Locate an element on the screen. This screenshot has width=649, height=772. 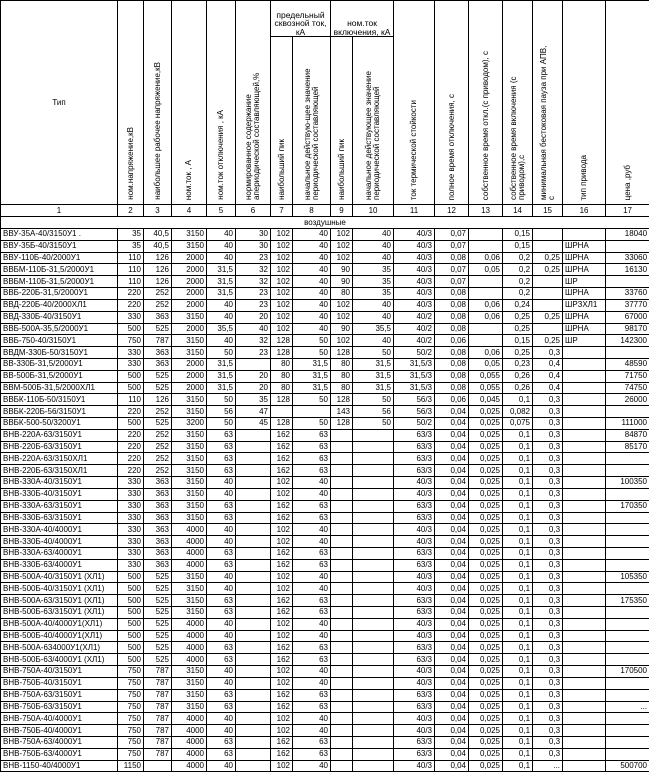
cell: 20 is located at coordinates (253, 388).